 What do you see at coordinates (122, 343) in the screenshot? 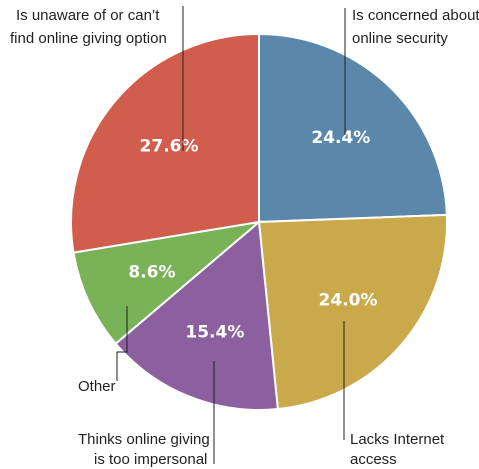
I see `leader-line-other` at bounding box center [122, 343].